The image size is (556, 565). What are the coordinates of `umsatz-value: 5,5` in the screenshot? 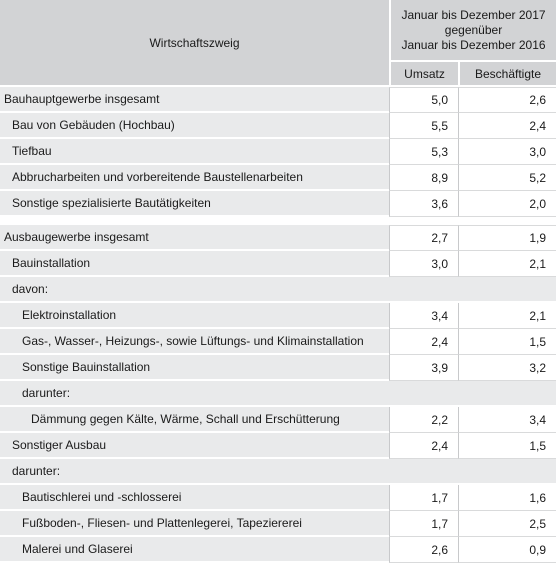 It's located at (423, 126).